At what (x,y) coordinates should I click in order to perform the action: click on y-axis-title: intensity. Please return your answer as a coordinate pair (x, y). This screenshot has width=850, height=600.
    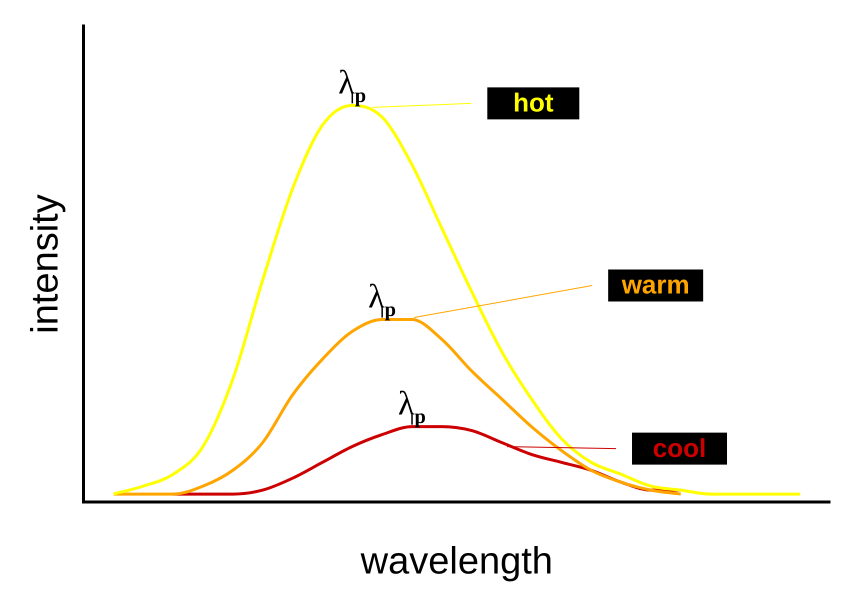
    Looking at the image, I should click on (45, 264).